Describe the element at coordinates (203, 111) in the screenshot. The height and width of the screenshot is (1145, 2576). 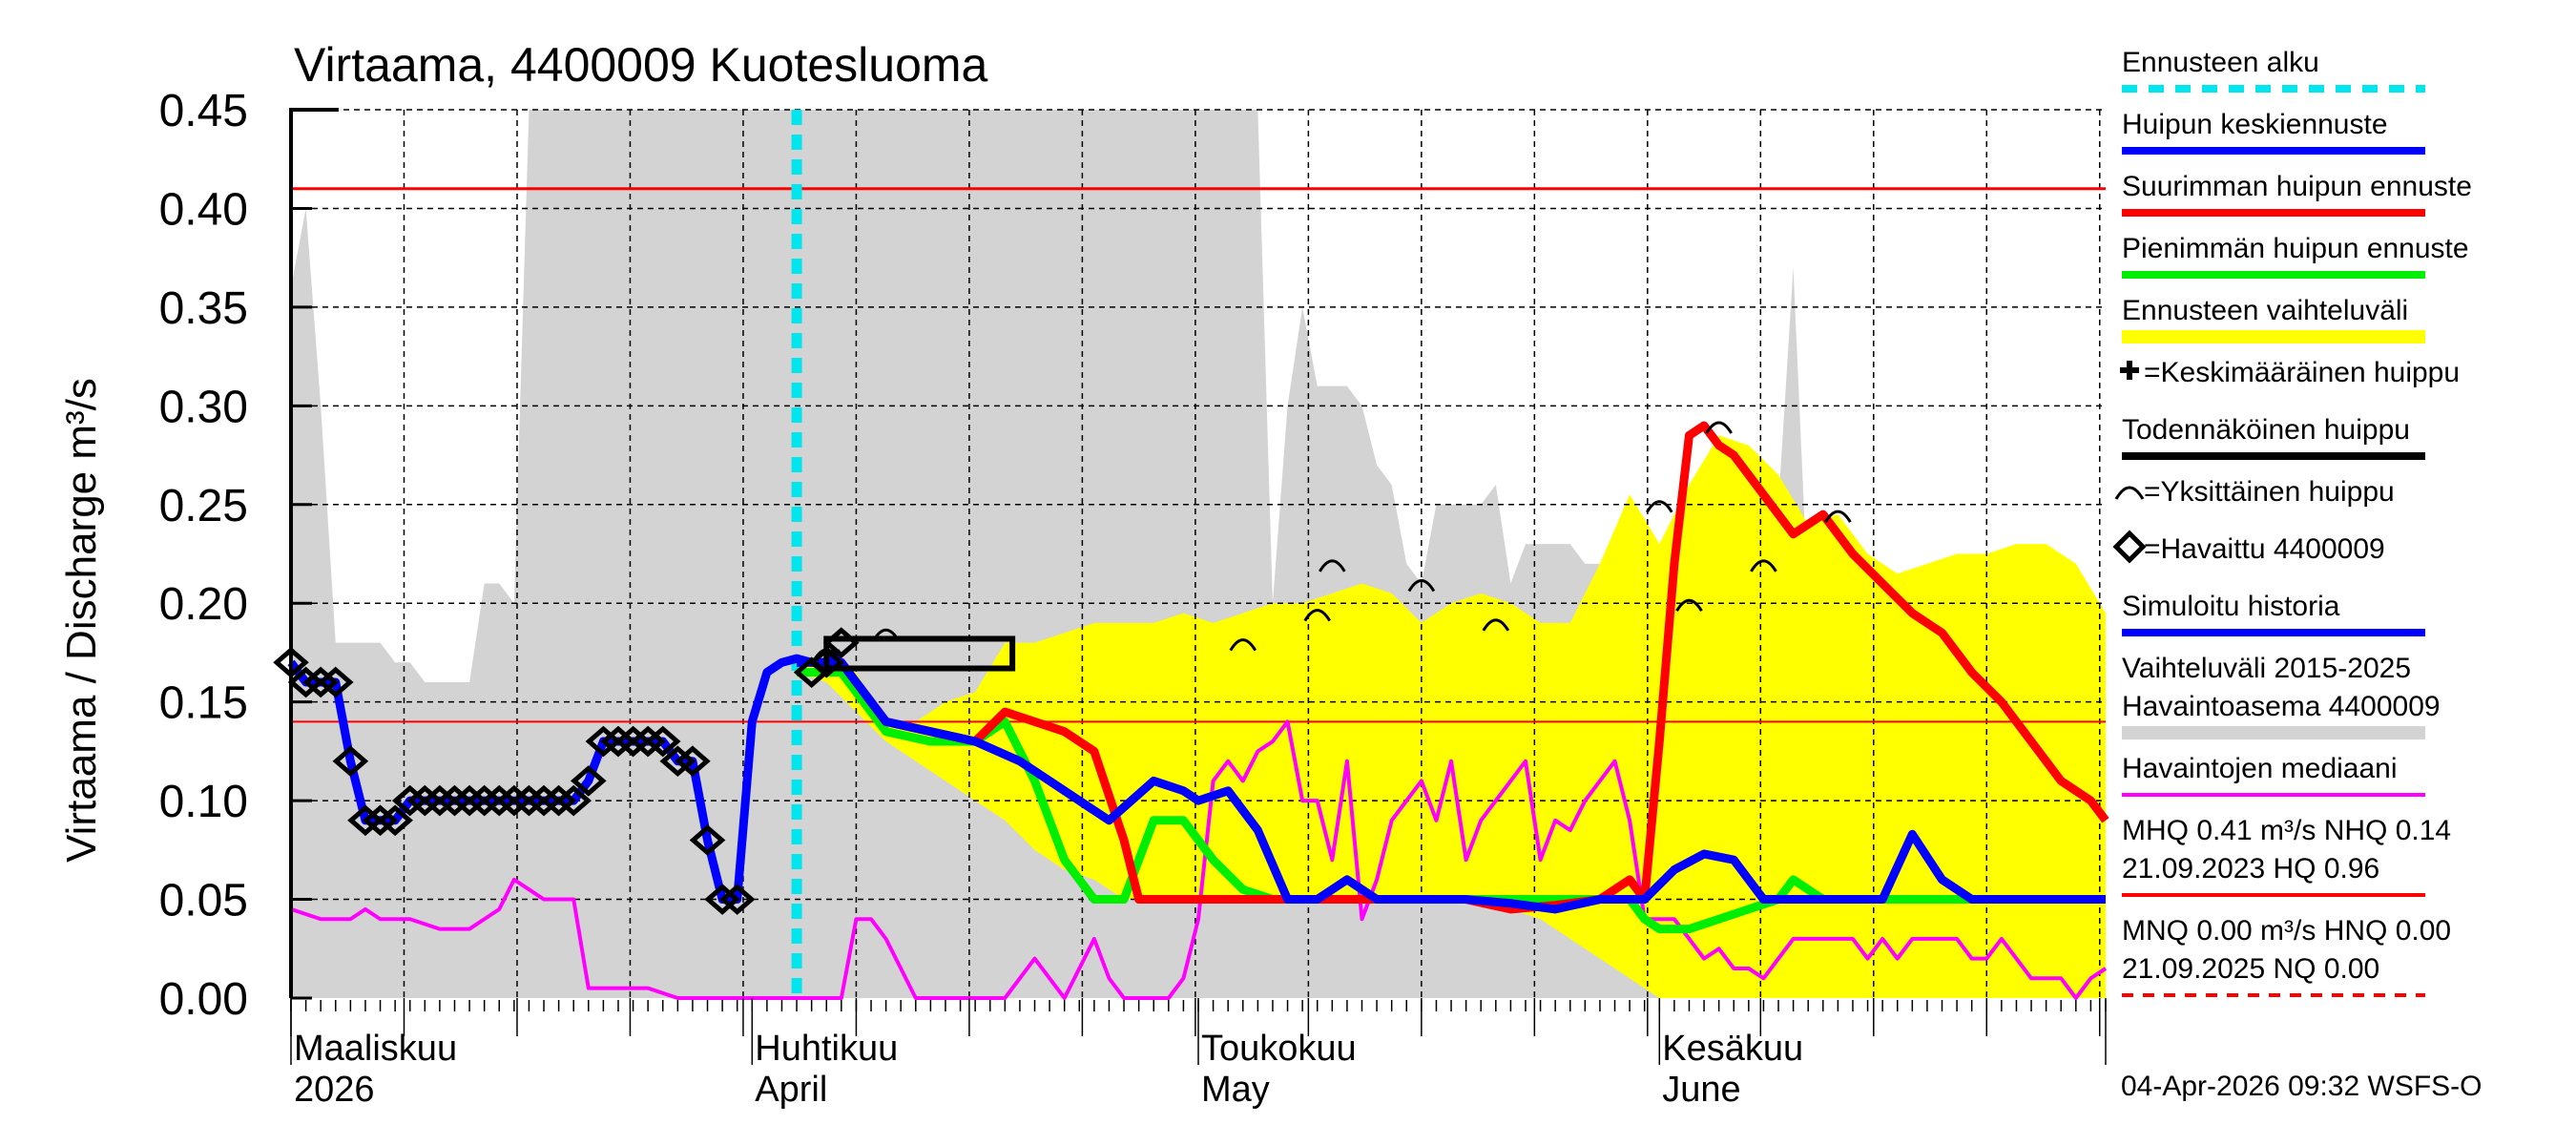
I see `y-tick-label: 0.45` at that location.